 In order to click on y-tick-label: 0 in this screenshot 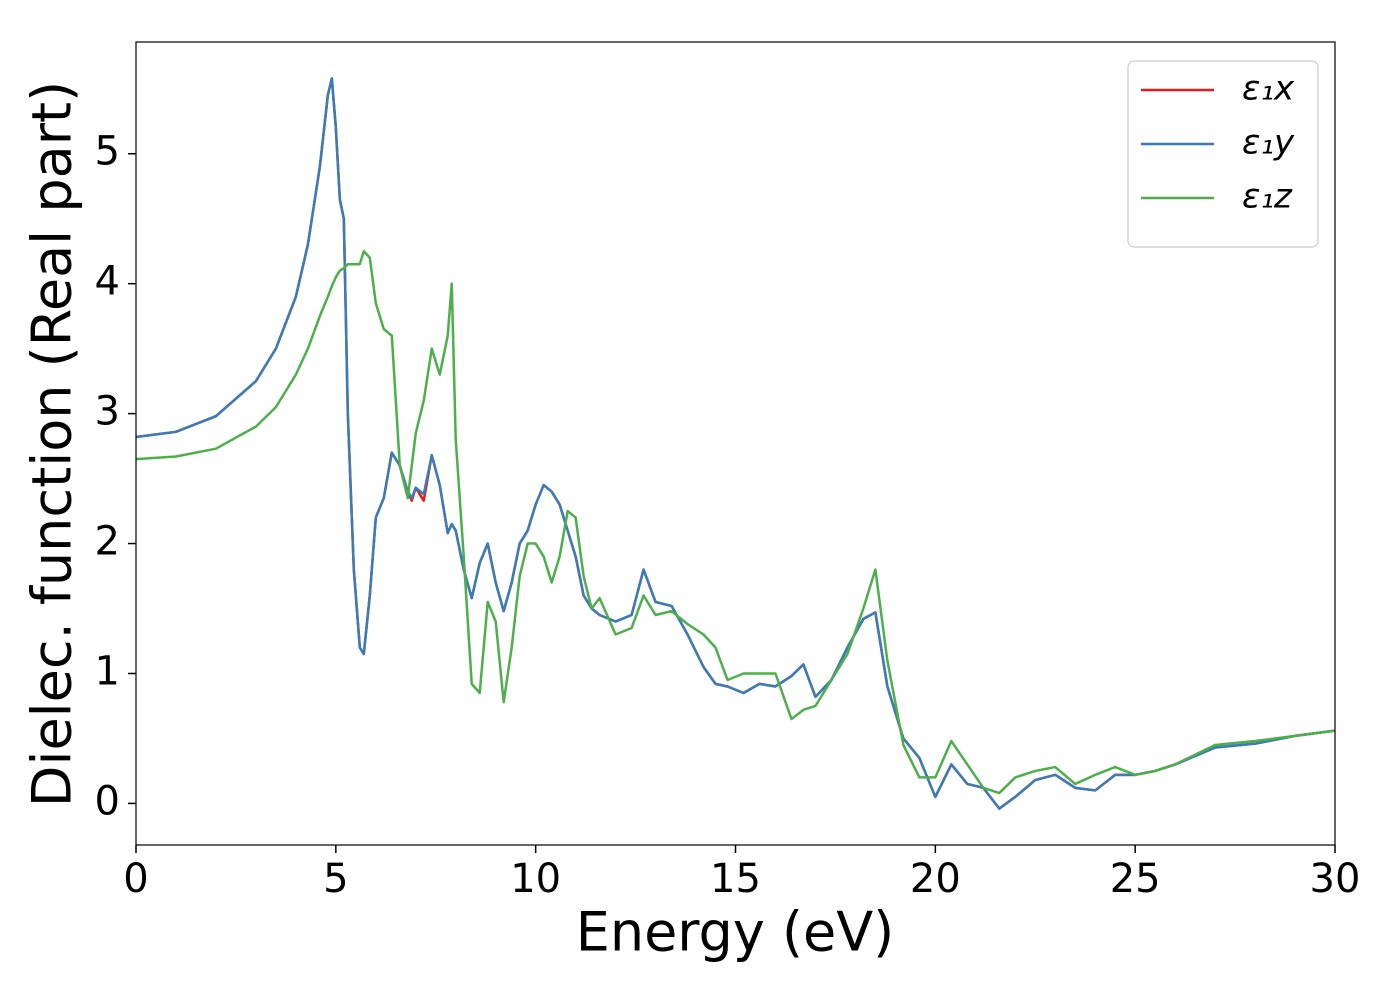, I will do `click(107, 801)`.